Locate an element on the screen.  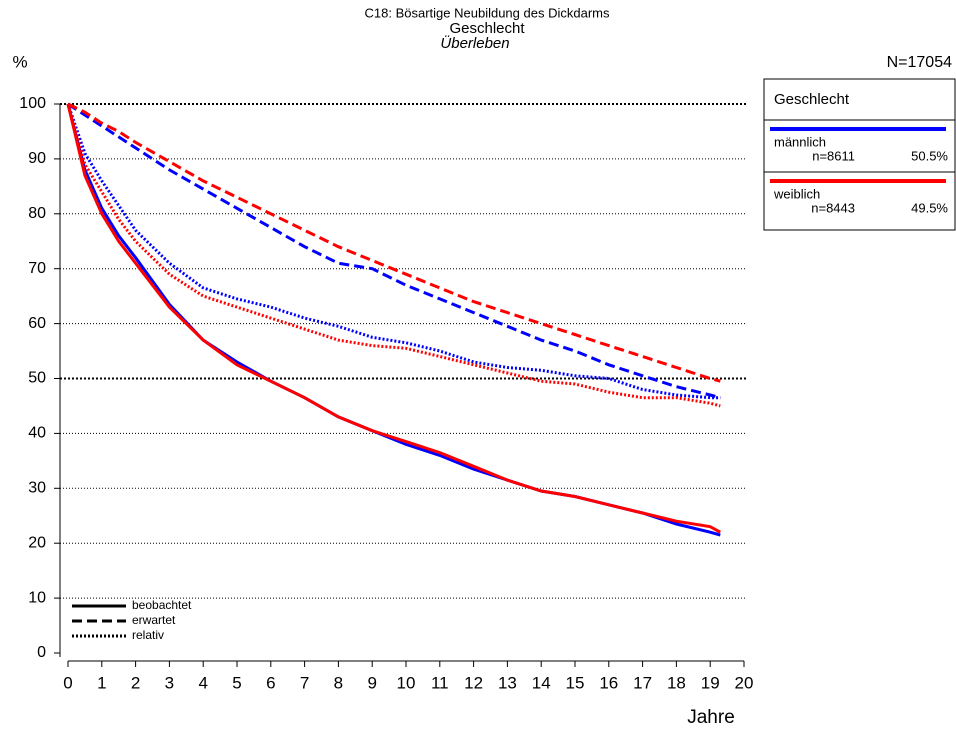
legend-box is located at coordinates (859, 154).